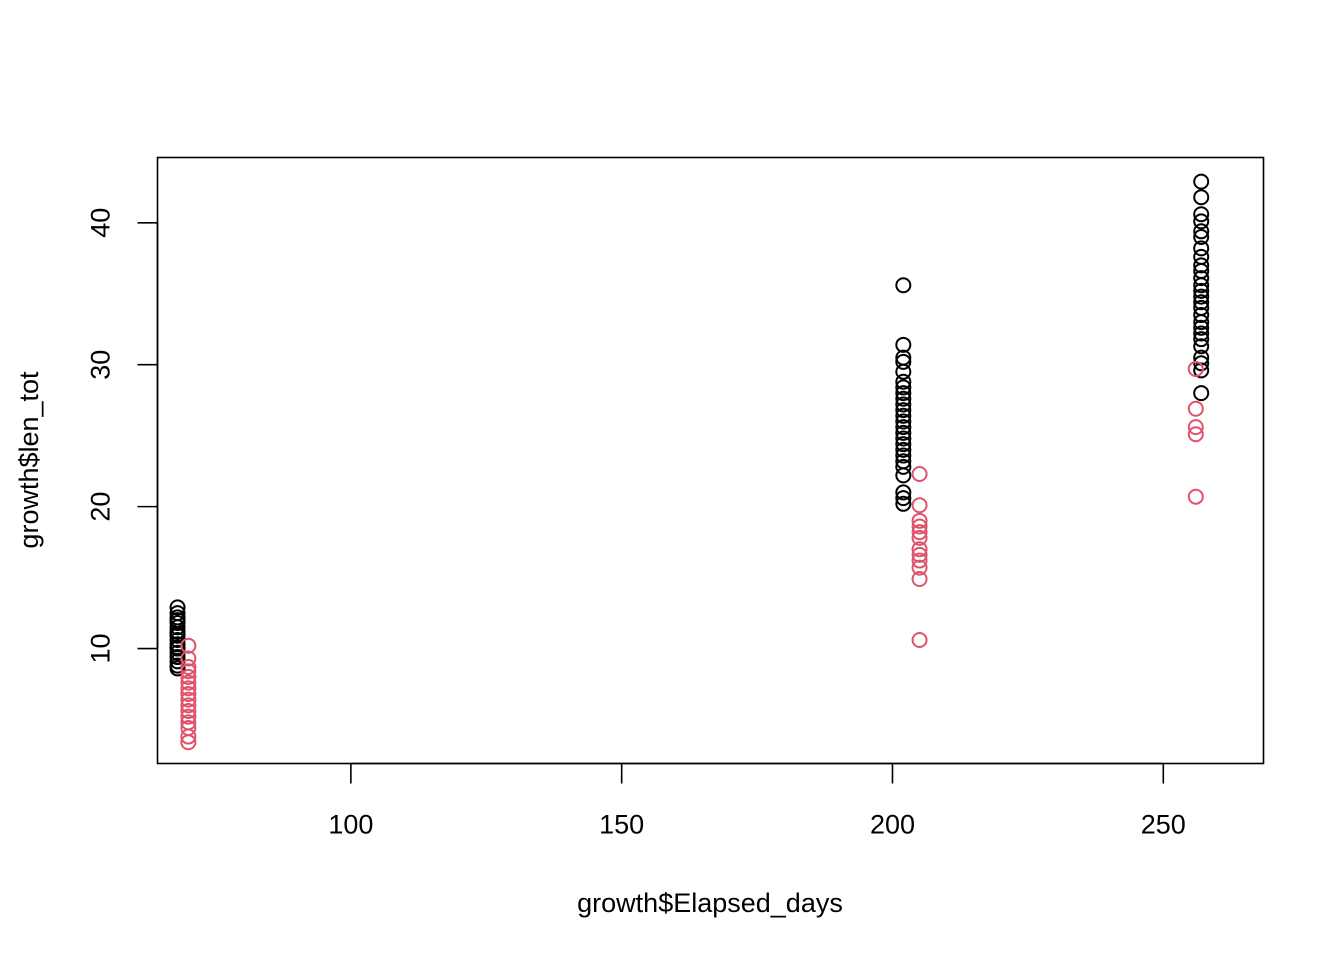  What do you see at coordinates (101, 507) in the screenshot?
I see `y-tick-label: 20` at bounding box center [101, 507].